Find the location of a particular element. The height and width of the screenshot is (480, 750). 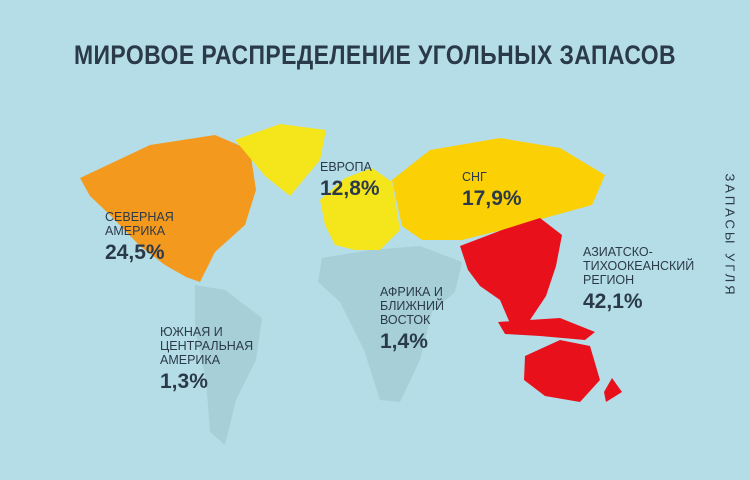

region-label: СНГ 17,9% is located at coordinates (502, 190).